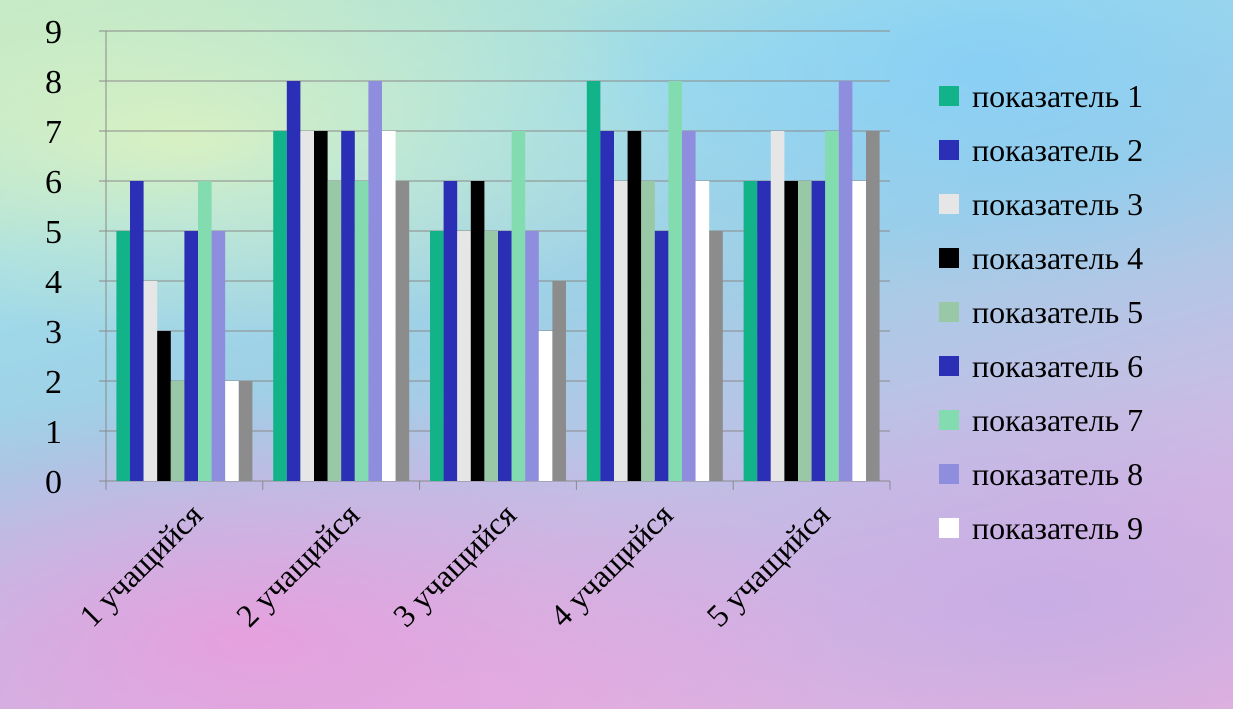 This screenshot has width=1233, height=709. What do you see at coordinates (297, 564) in the screenshot?
I see `x-category-label: 2 учащийся` at bounding box center [297, 564].